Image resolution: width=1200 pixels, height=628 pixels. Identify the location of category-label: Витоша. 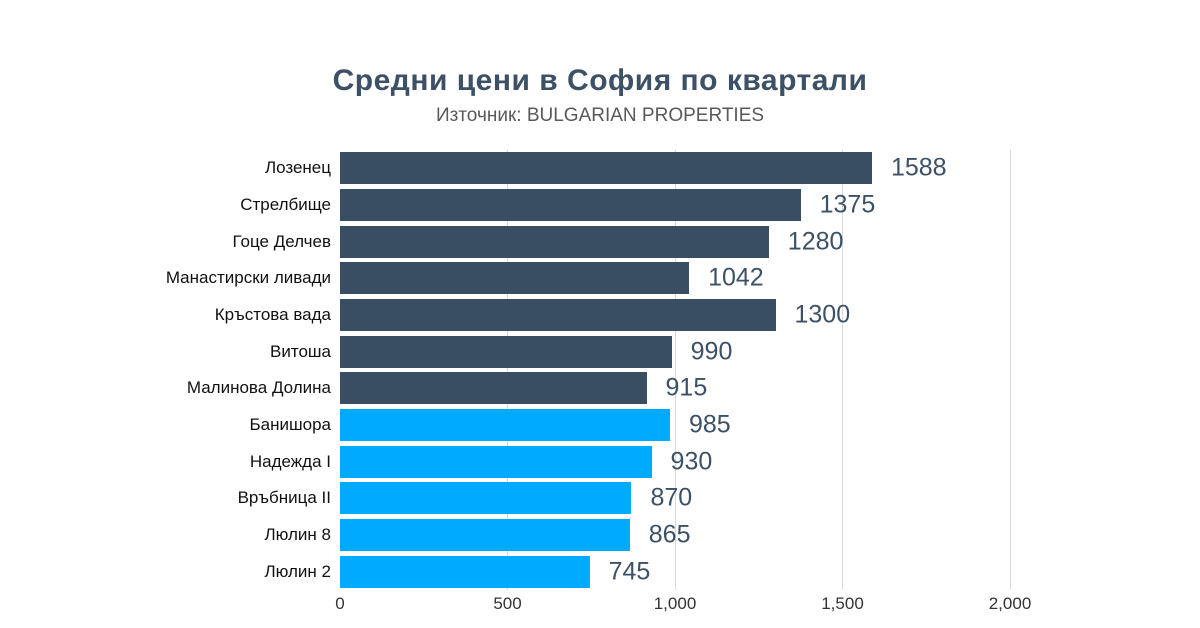
(300, 351).